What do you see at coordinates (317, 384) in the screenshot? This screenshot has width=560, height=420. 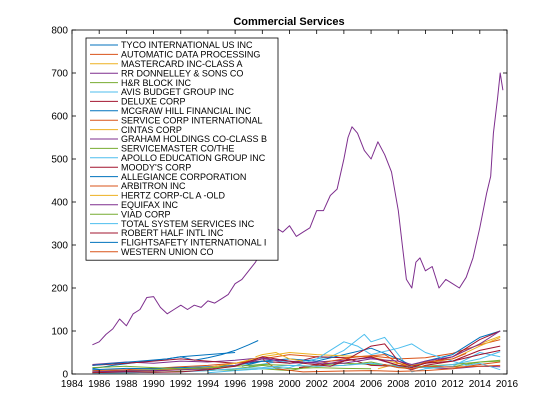 I see `x-tick-label: 2002` at bounding box center [317, 384].